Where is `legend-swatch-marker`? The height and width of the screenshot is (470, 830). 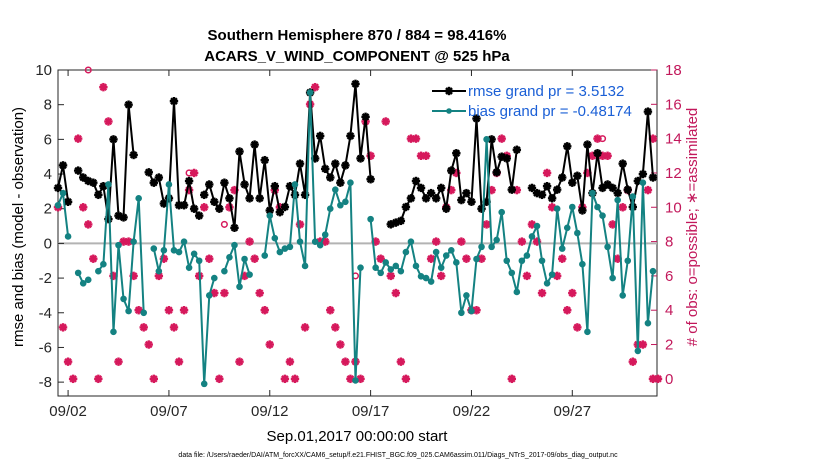
legend-swatch-marker is located at coordinates (449, 91).